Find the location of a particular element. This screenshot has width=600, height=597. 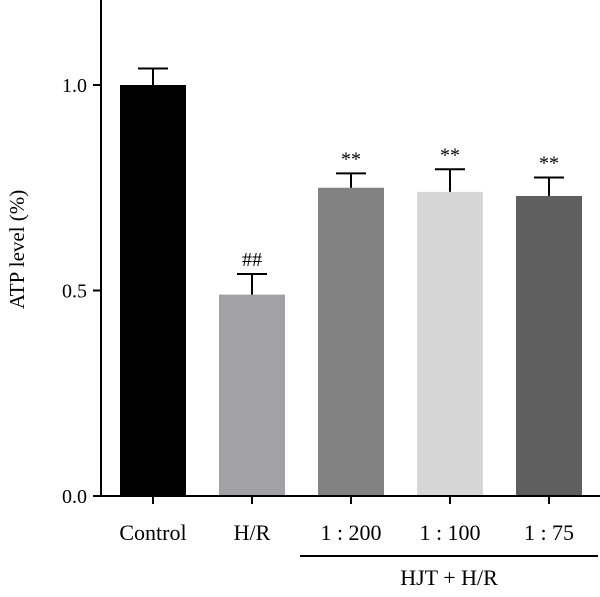

x-tick-label: 1 : 100 is located at coordinates (449, 532).